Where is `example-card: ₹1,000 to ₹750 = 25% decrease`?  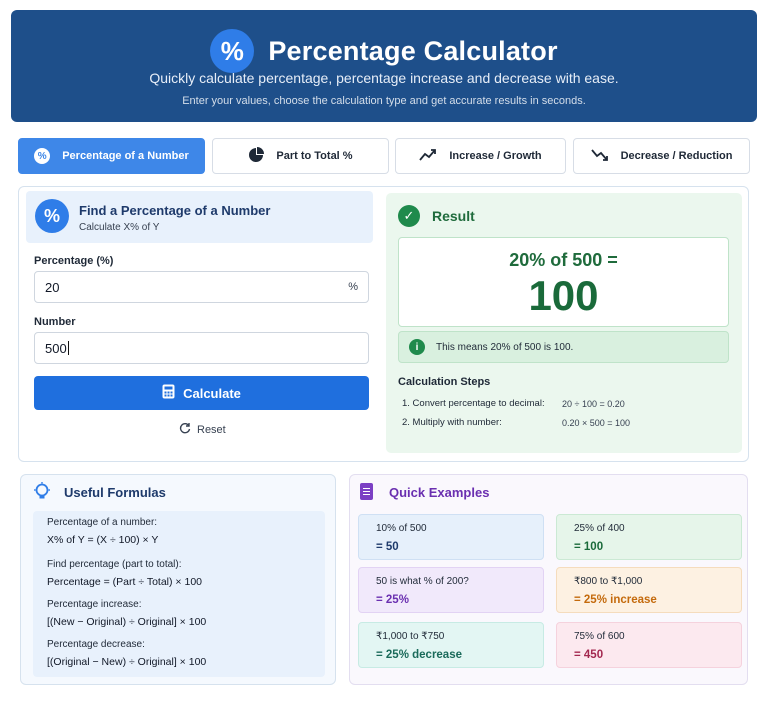
example-card: ₹1,000 to ₹750 = 25% decrease is located at coordinates (451, 645).